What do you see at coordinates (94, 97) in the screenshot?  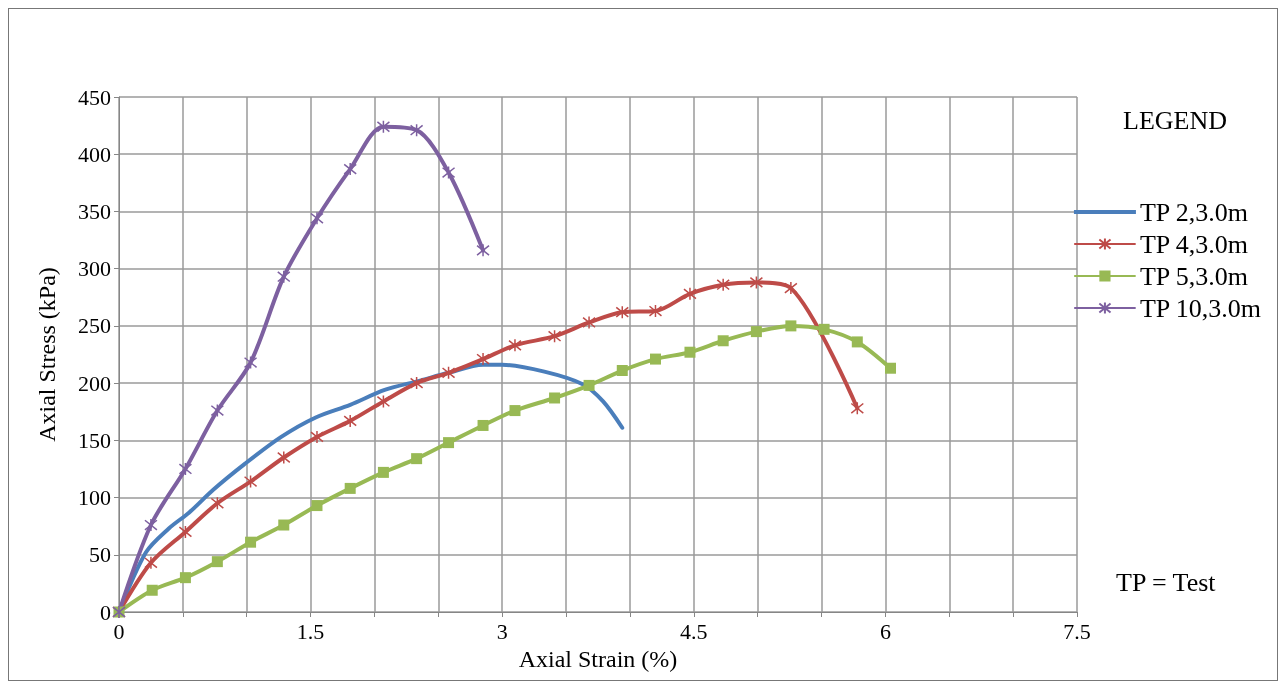 I see `y-tick-label: 450` at bounding box center [94, 97].